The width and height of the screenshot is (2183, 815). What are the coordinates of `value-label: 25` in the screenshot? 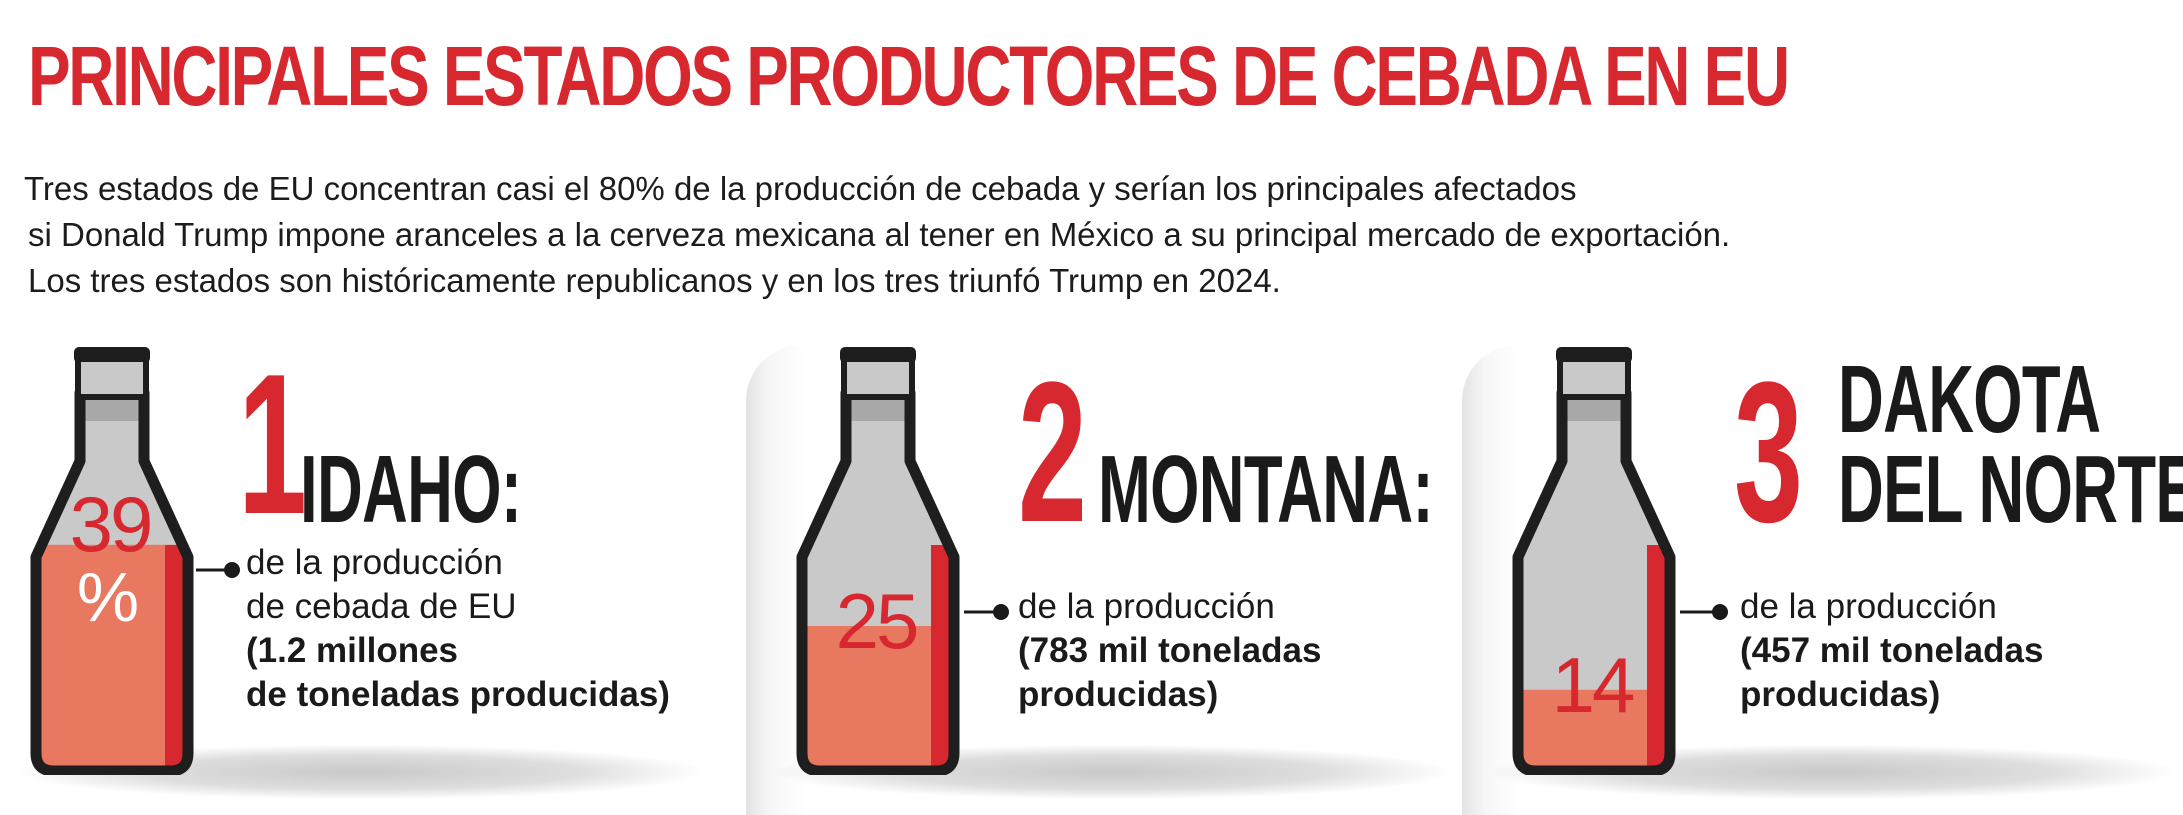 It's located at (876, 621).